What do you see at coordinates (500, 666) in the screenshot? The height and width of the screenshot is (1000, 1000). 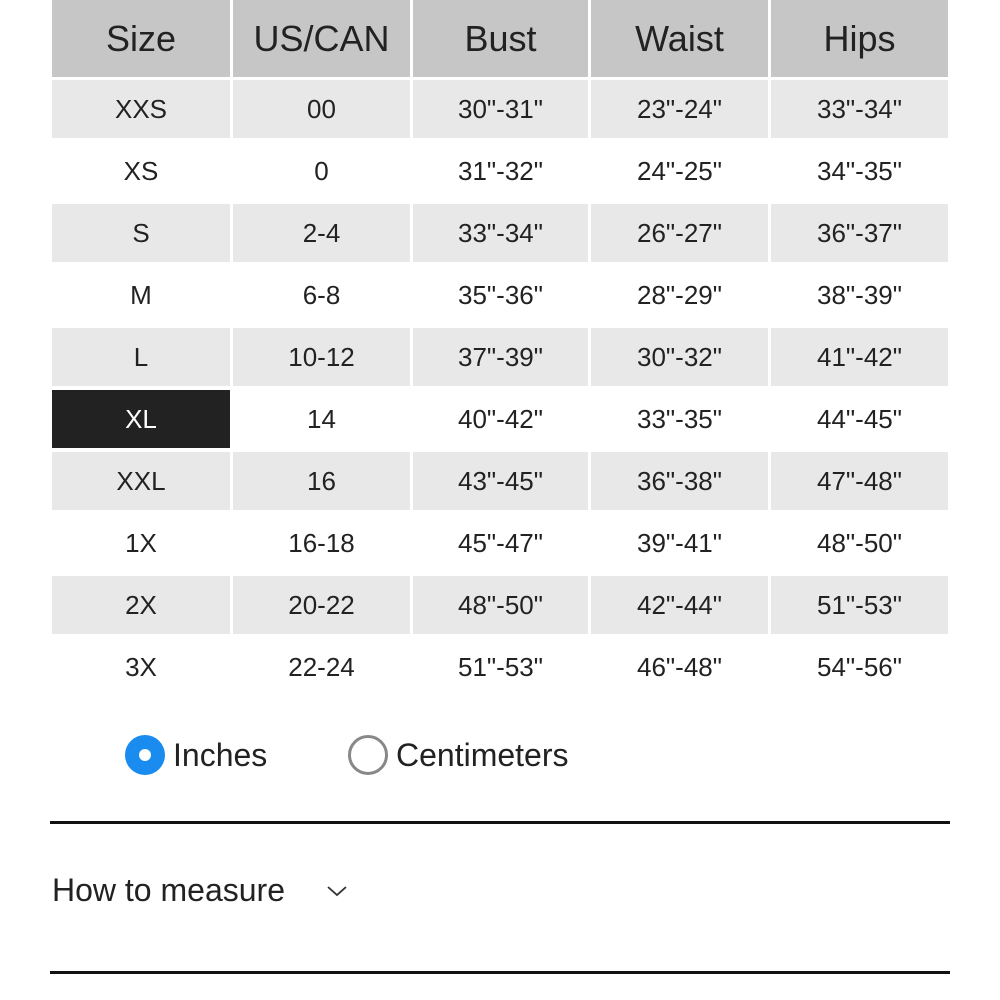 I see `table-cell-bust: 51"-53"` at bounding box center [500, 666].